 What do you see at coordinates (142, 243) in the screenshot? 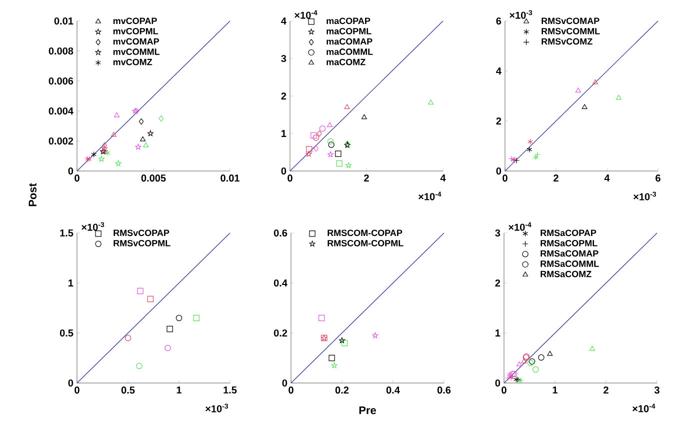
I see `legend-label: RMSvCOPML` at bounding box center [142, 243].